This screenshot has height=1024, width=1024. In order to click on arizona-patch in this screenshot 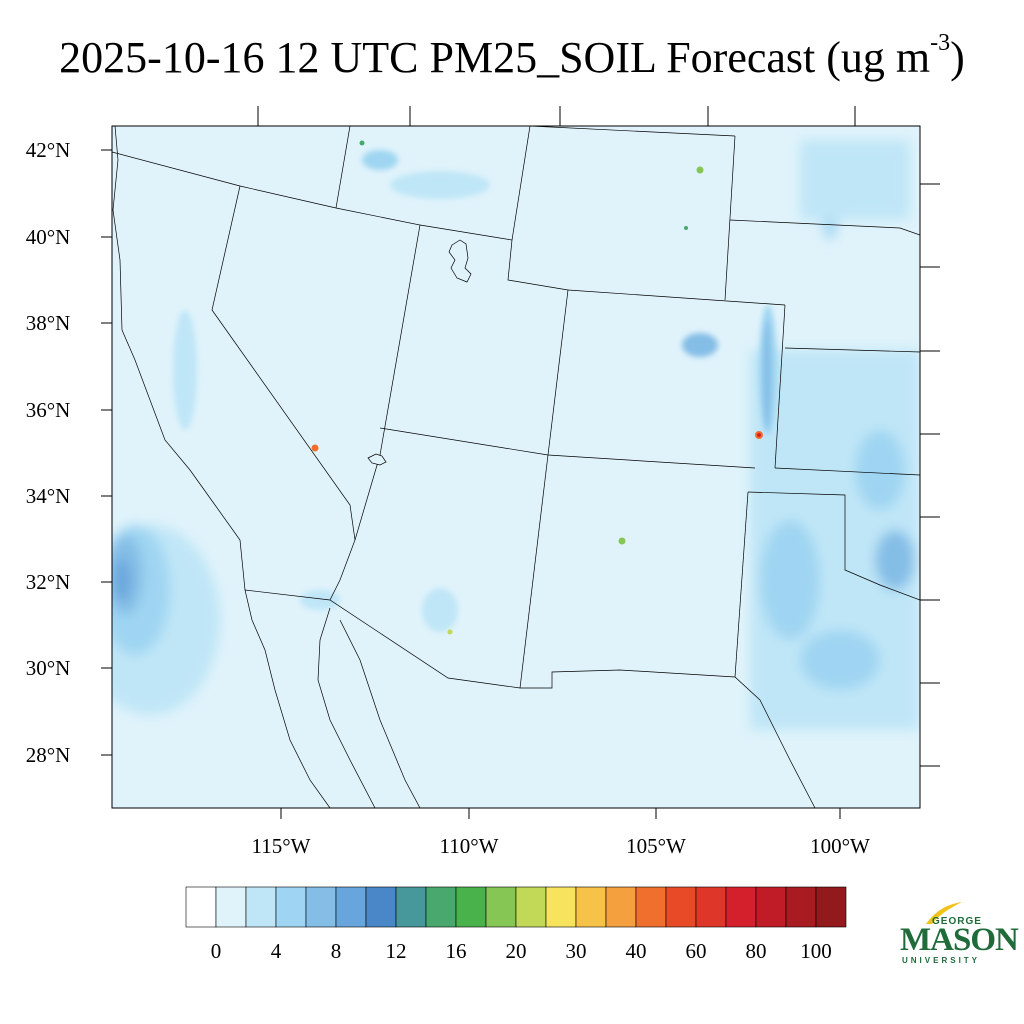, I will do `click(440, 610)`.